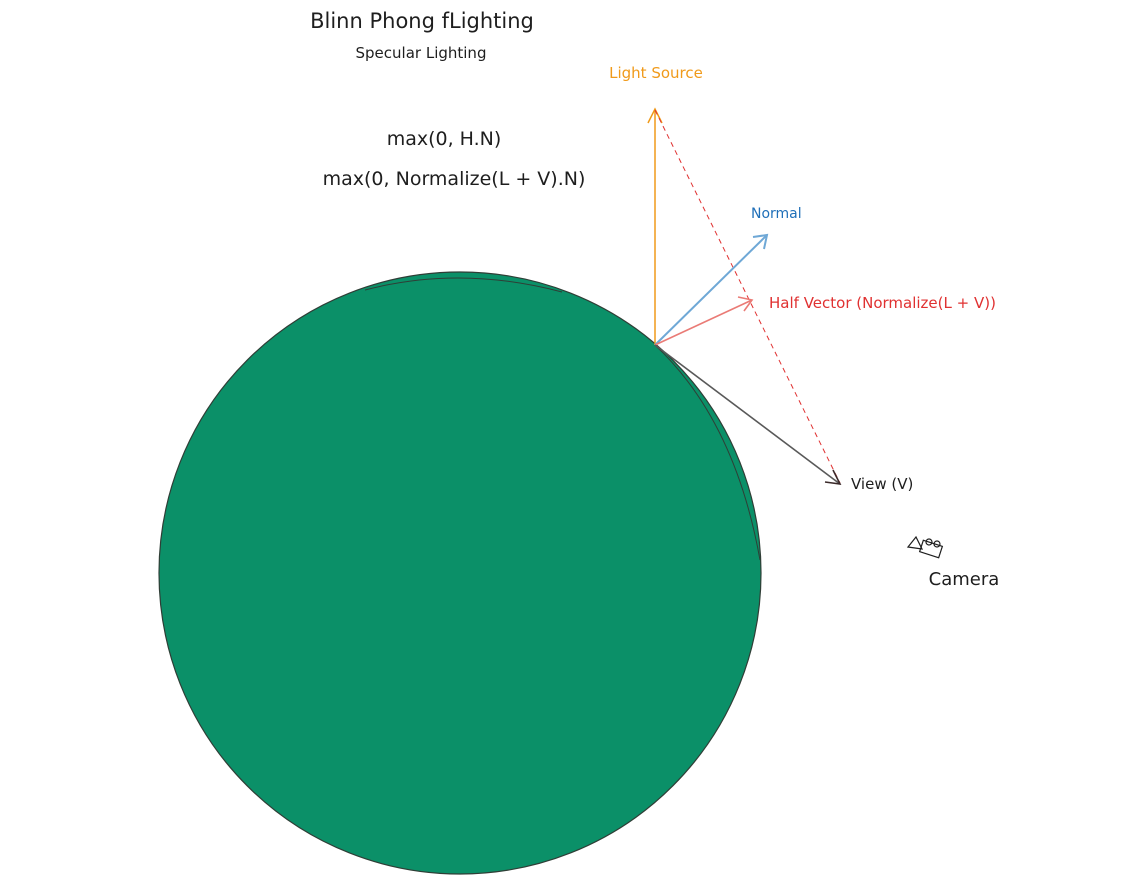 The height and width of the screenshot is (890, 1136). I want to click on normal-vector, so click(711, 290).